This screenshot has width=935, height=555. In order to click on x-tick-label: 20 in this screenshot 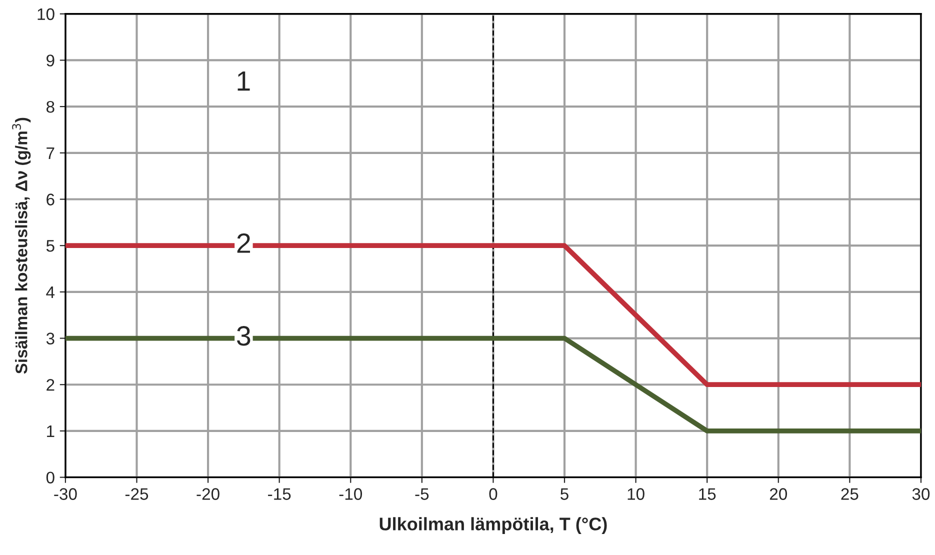, I will do `click(779, 494)`.